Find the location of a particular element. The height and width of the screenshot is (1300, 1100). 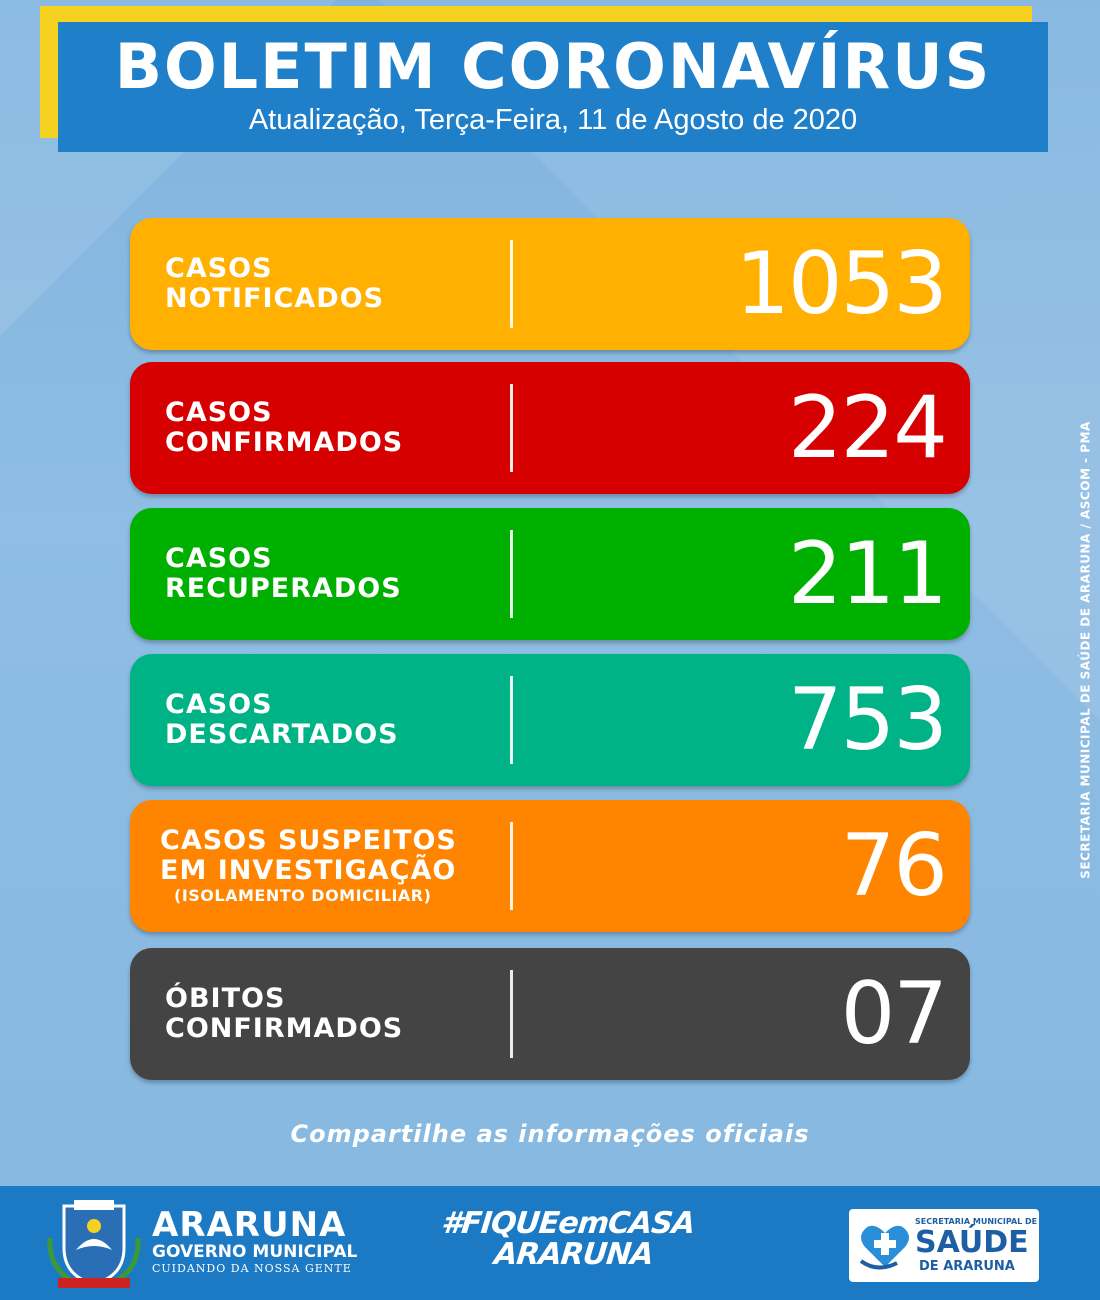

card-confirmed: CASOS CONFIRMADOS 224 is located at coordinates (550, 428).